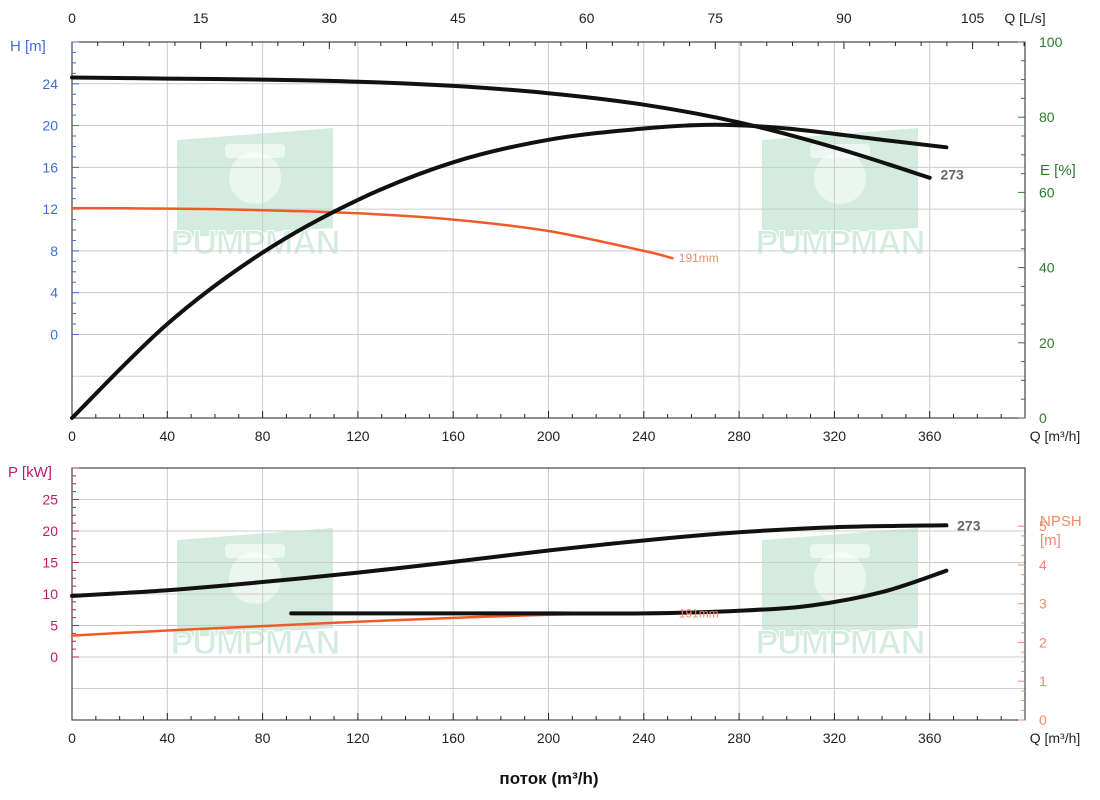 The image size is (1100, 800). I want to click on x-top-tick-label: 60, so click(587, 18).